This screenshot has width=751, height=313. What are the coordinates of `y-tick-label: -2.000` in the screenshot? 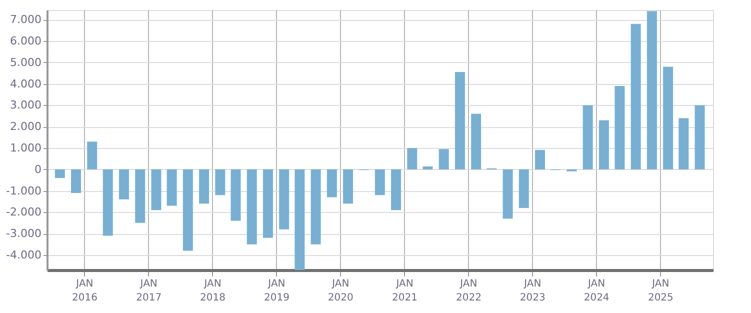 It's located at (24, 212).